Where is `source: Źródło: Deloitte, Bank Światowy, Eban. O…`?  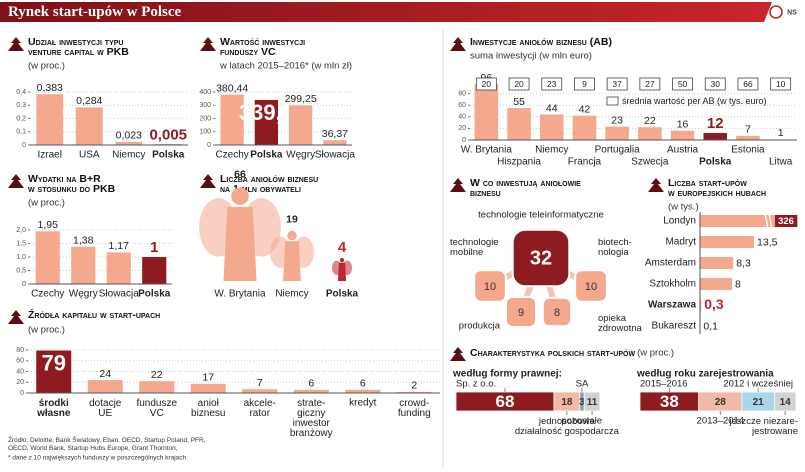
source: Źródło: Deloitte, Bank Światowy, Eban. O… is located at coordinates (107, 443).